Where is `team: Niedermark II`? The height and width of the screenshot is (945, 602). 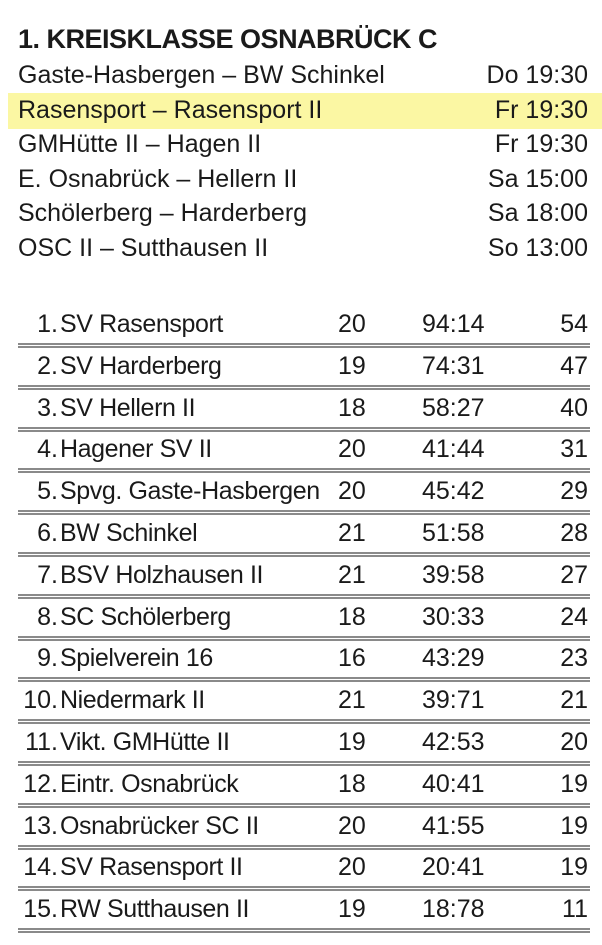
team: Niedermark II is located at coordinates (132, 700).